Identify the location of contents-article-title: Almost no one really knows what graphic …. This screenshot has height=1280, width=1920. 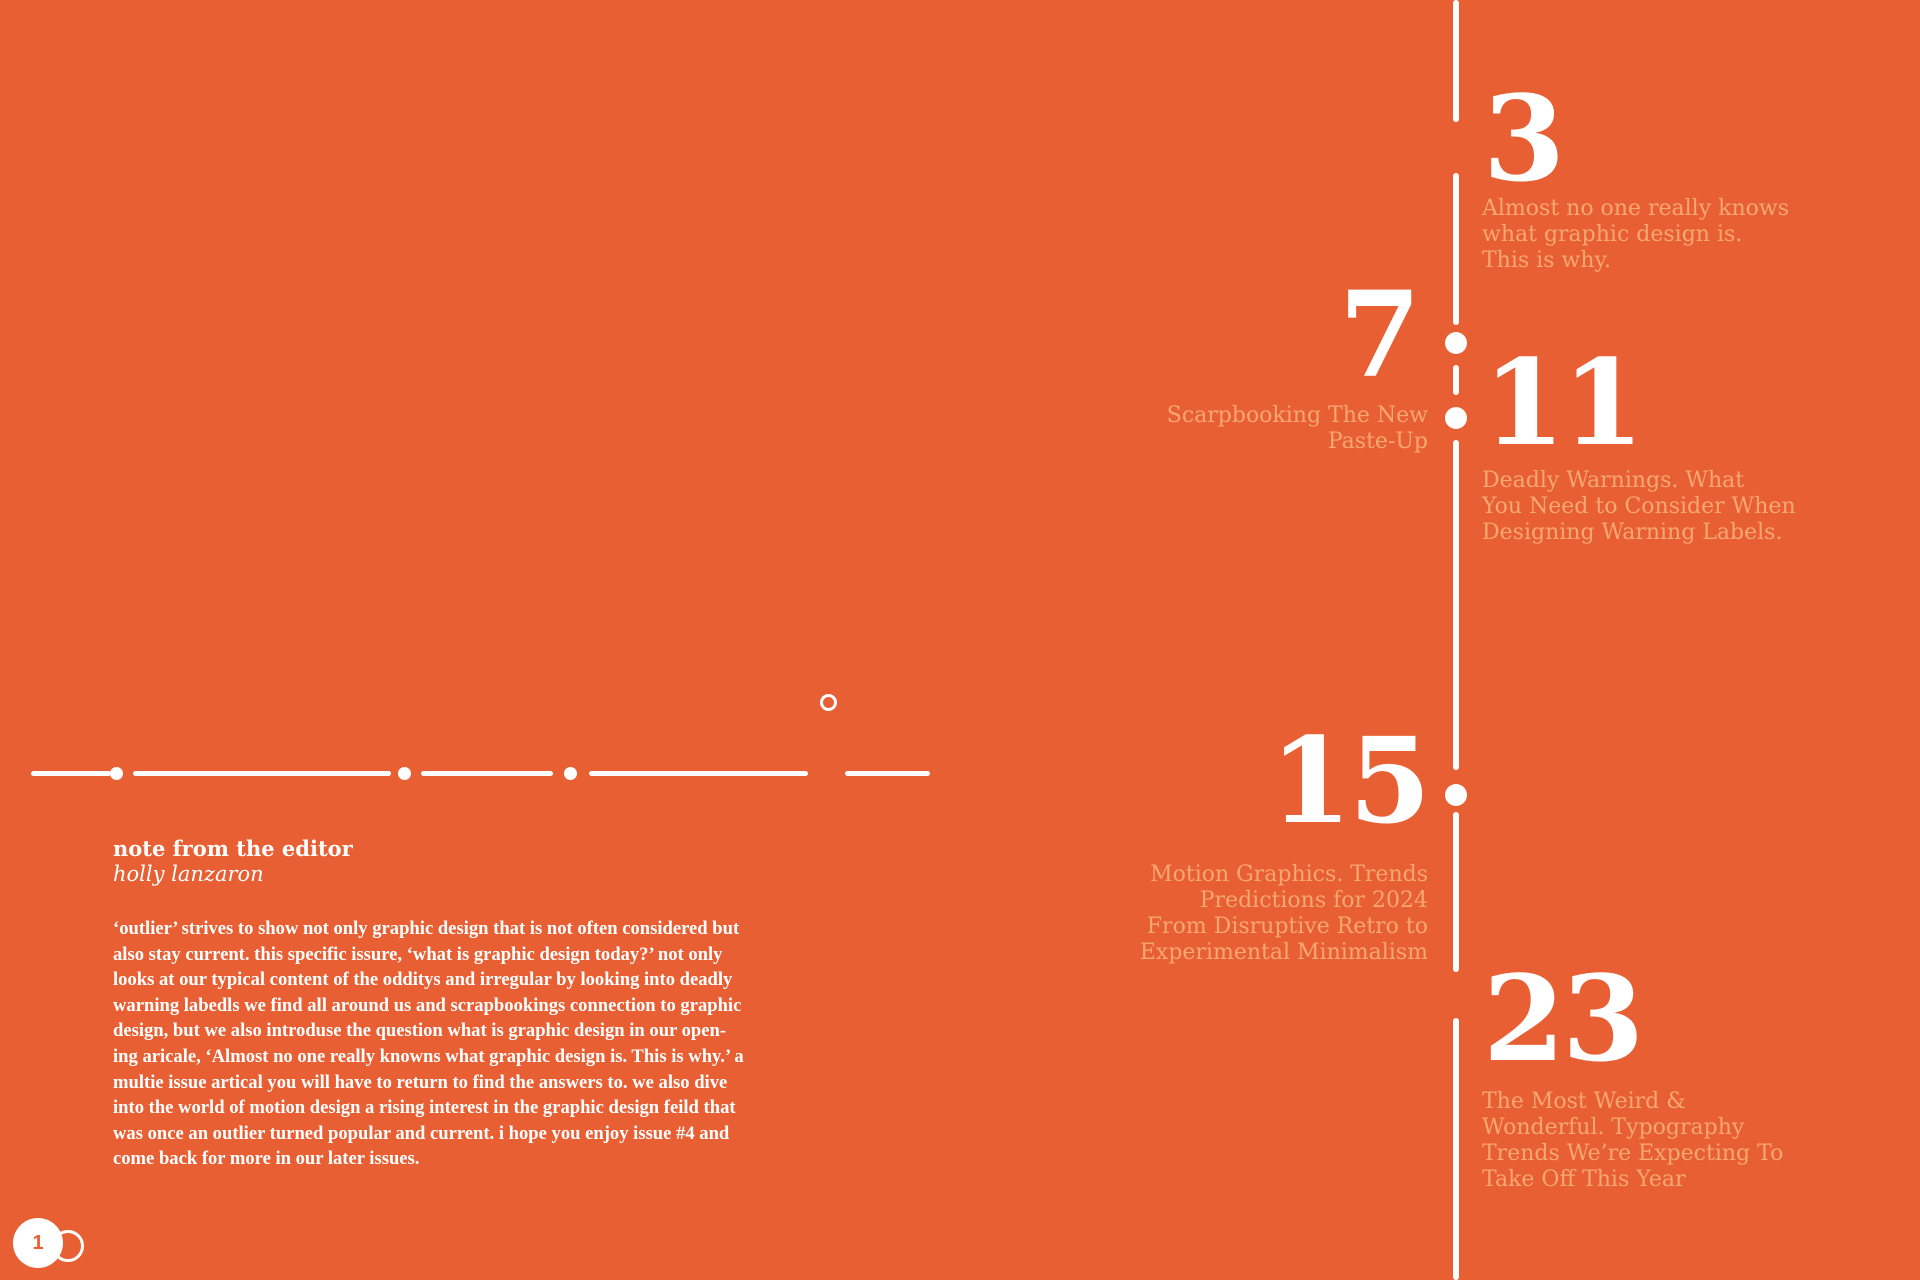
(1636, 234).